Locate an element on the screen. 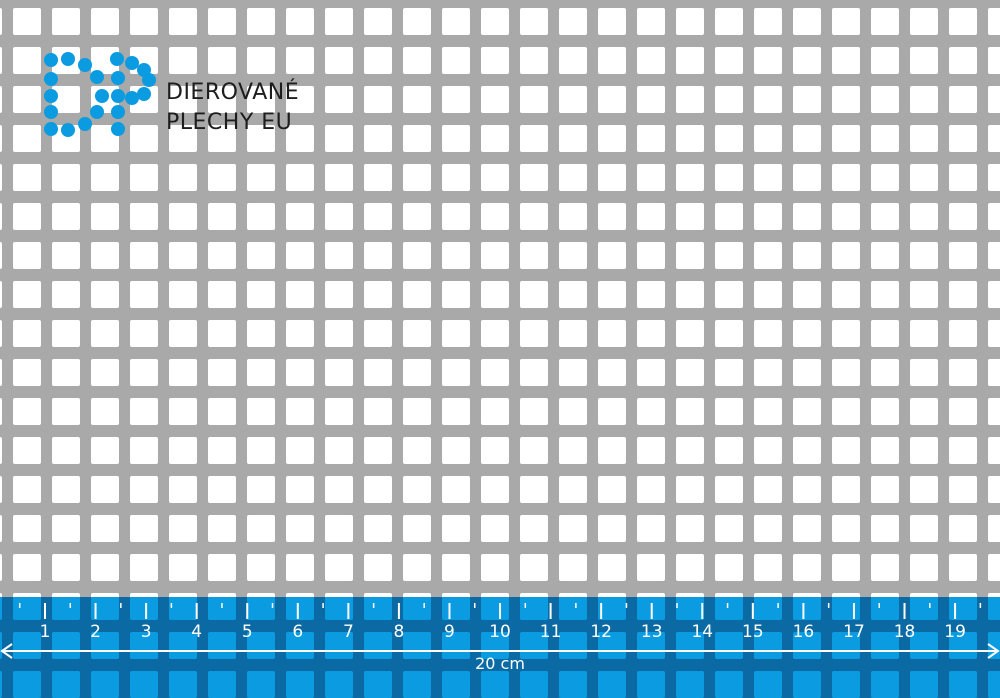 The image size is (1000, 698). ruler-label: 19 is located at coordinates (955, 632).